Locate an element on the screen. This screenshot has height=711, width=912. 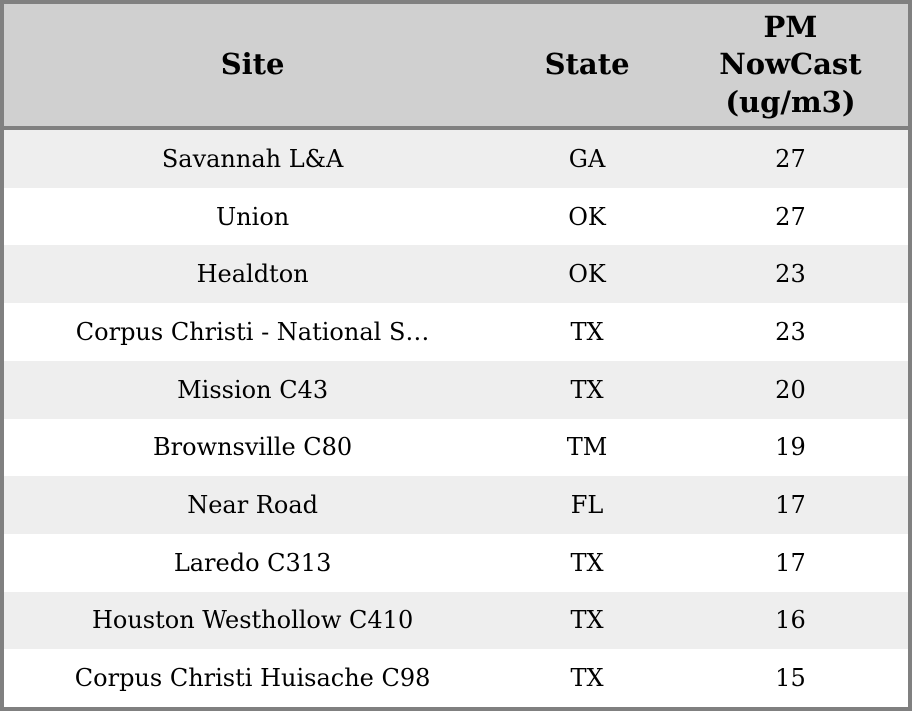
table-row: Near Road FL 17 is located at coordinates (456, 505).